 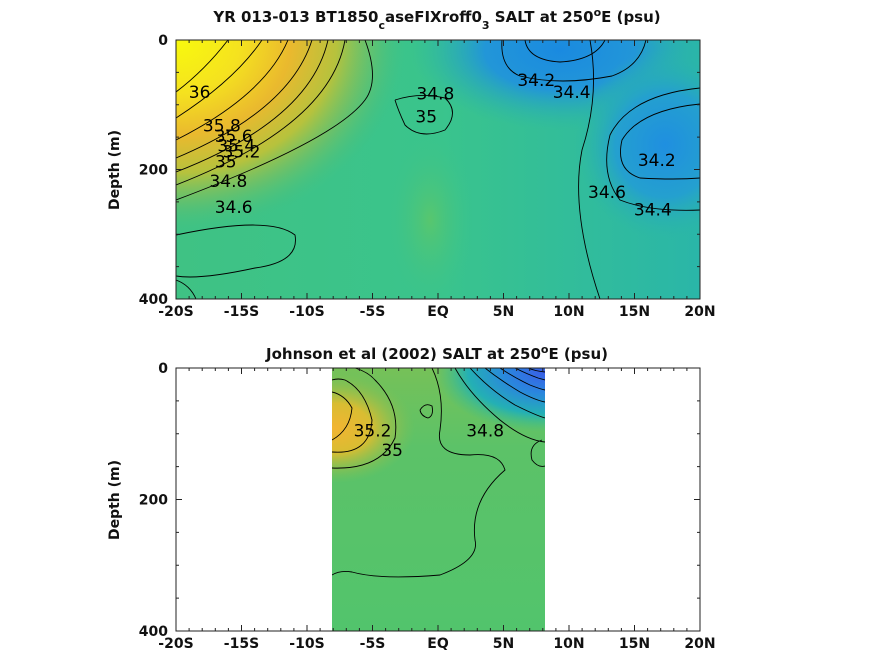 I want to click on panel-1-y-axis-label: Depth (m), so click(x=115, y=170).